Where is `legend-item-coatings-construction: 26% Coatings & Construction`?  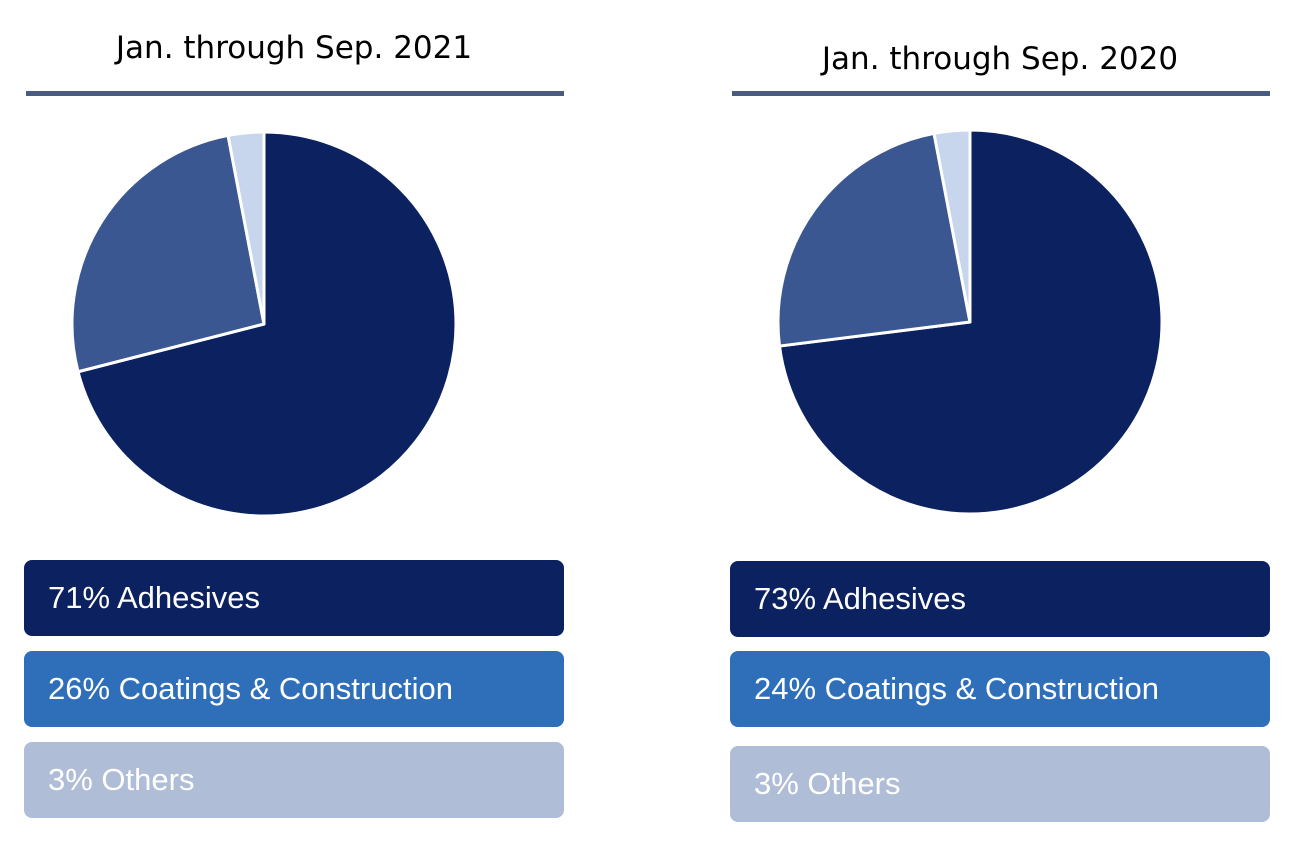 legend-item-coatings-construction: 26% Coatings & Construction is located at coordinates (294, 689).